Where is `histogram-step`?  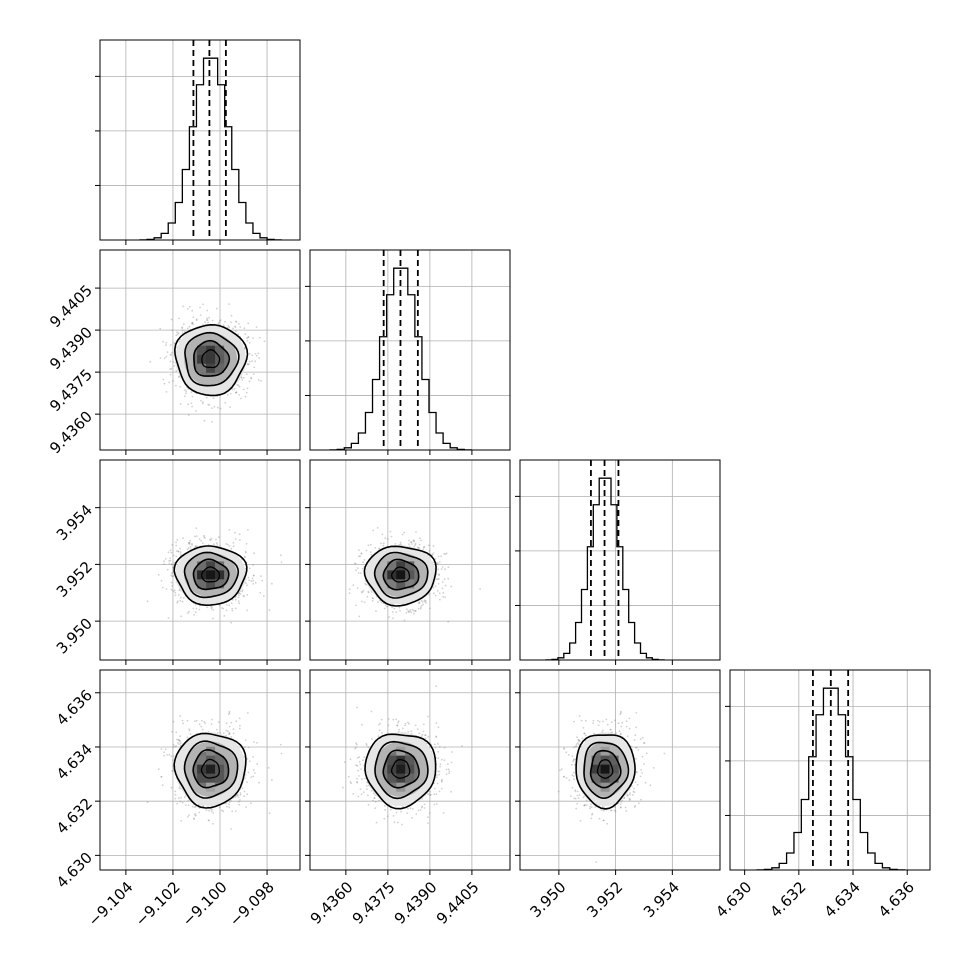 histogram-step is located at coordinates (400, 358).